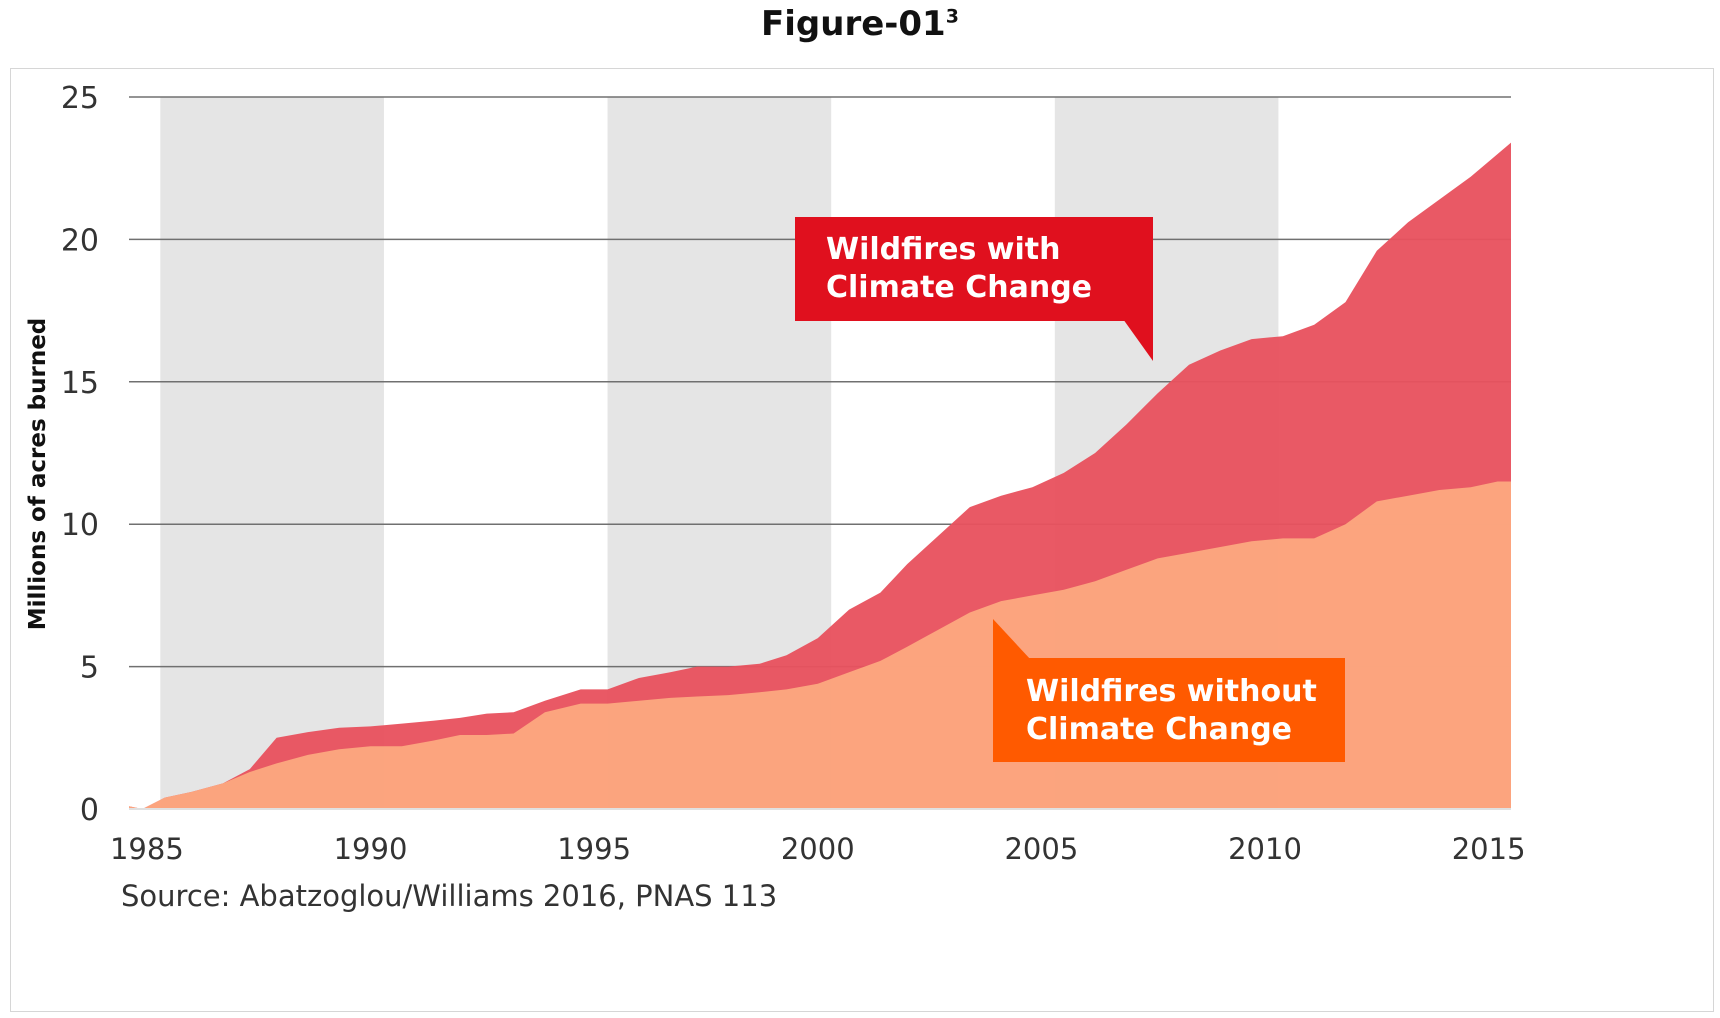 The width and height of the screenshot is (1720, 1018). Describe the element at coordinates (1489, 849) in the screenshot. I see `x-tick-2015: 2015` at that location.